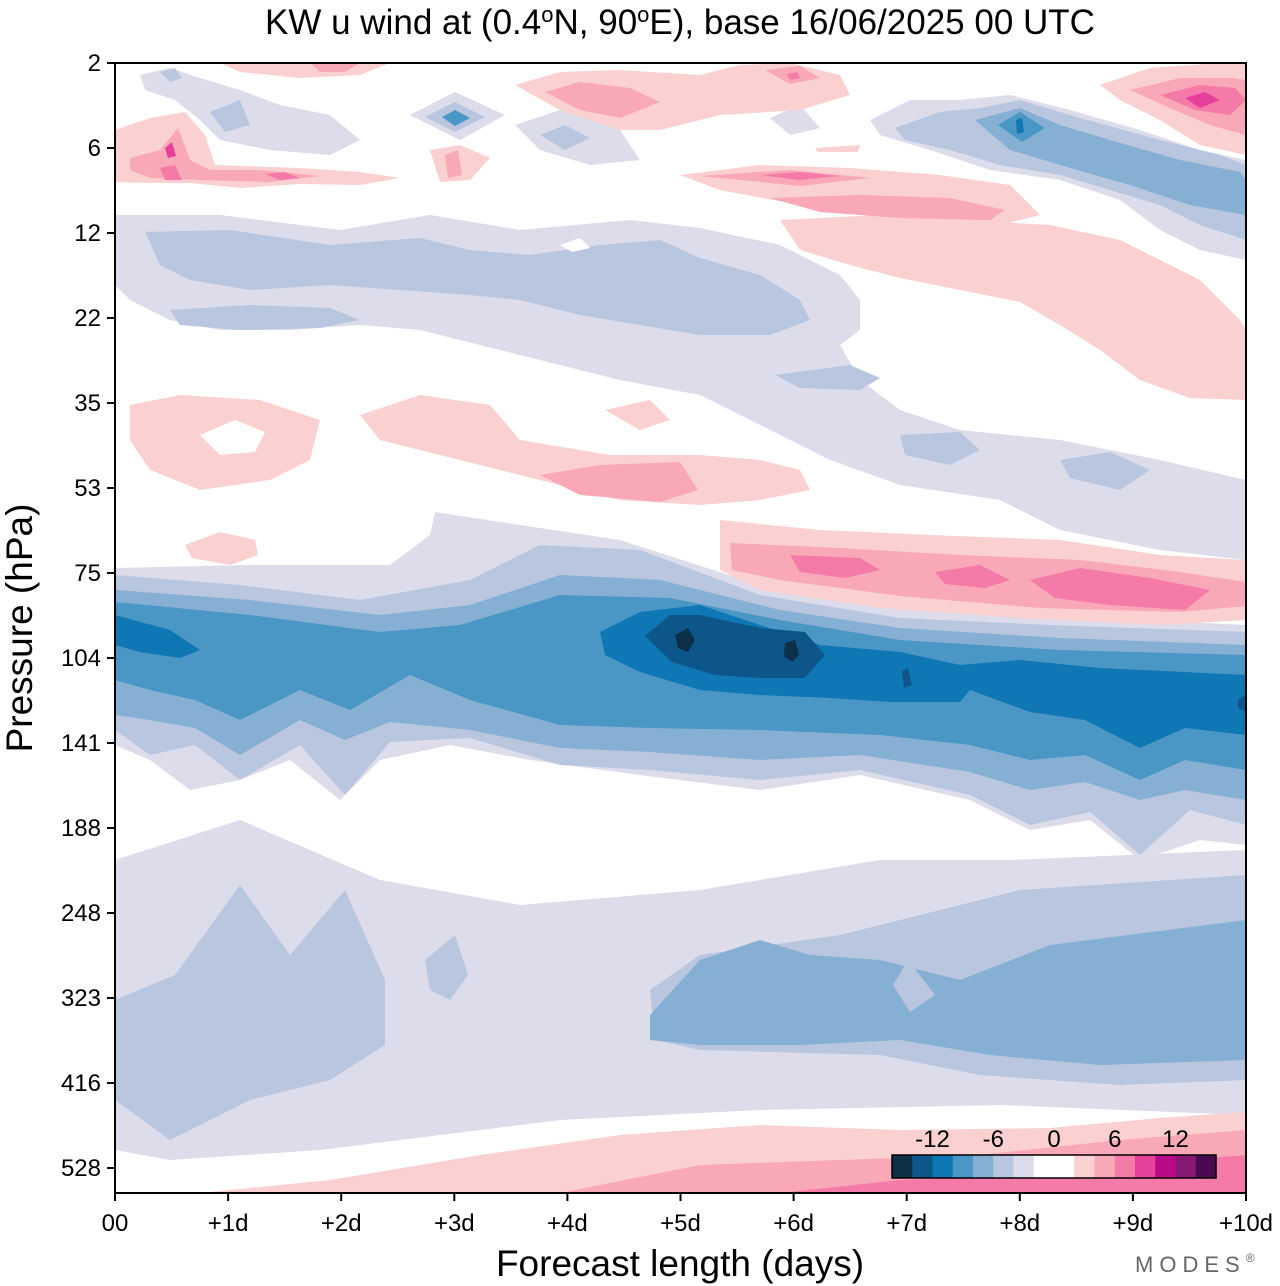 The image size is (1280, 1286). What do you see at coordinates (680, 687) in the screenshot?
I see `contour-jet-l4` at bounding box center [680, 687].